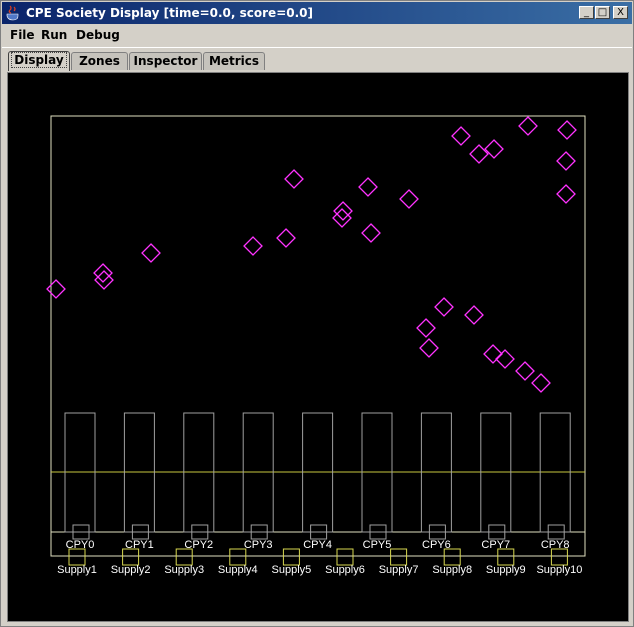 The width and height of the screenshot is (634, 627). Describe the element at coordinates (345, 570) in the screenshot. I see `supply-label: Supply6` at that location.